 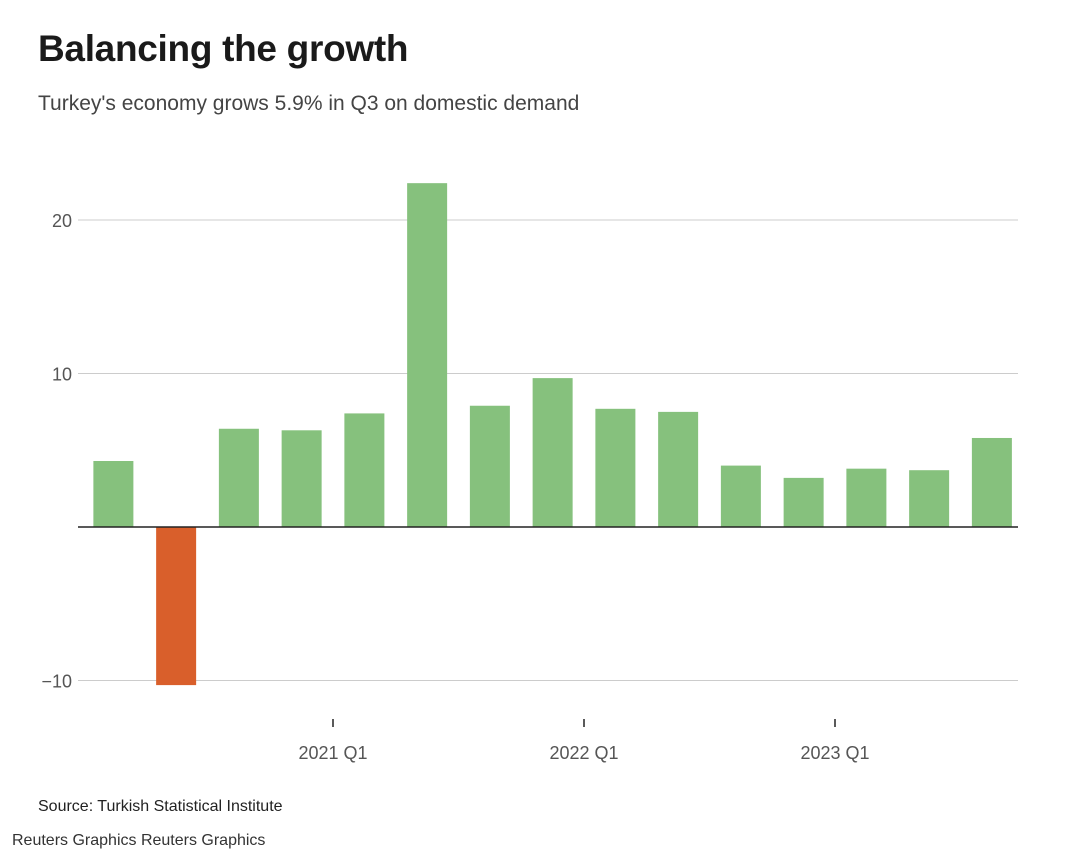 What do you see at coordinates (62, 221) in the screenshot?
I see `y-tick-label: 20` at bounding box center [62, 221].